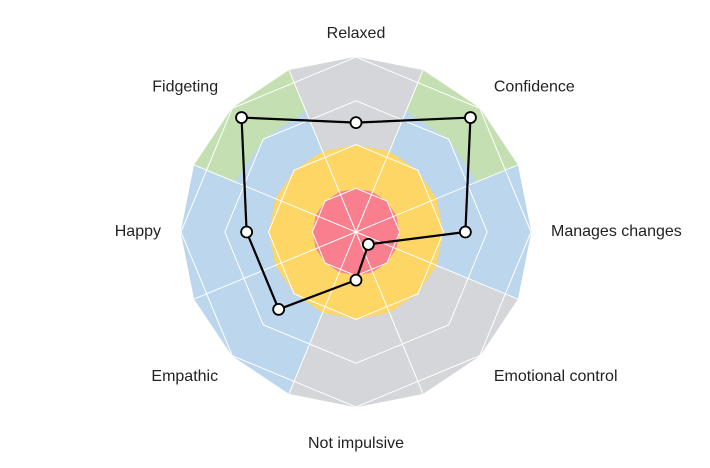  What do you see at coordinates (556, 376) in the screenshot?
I see `axis-label-3: Emotional control` at bounding box center [556, 376].